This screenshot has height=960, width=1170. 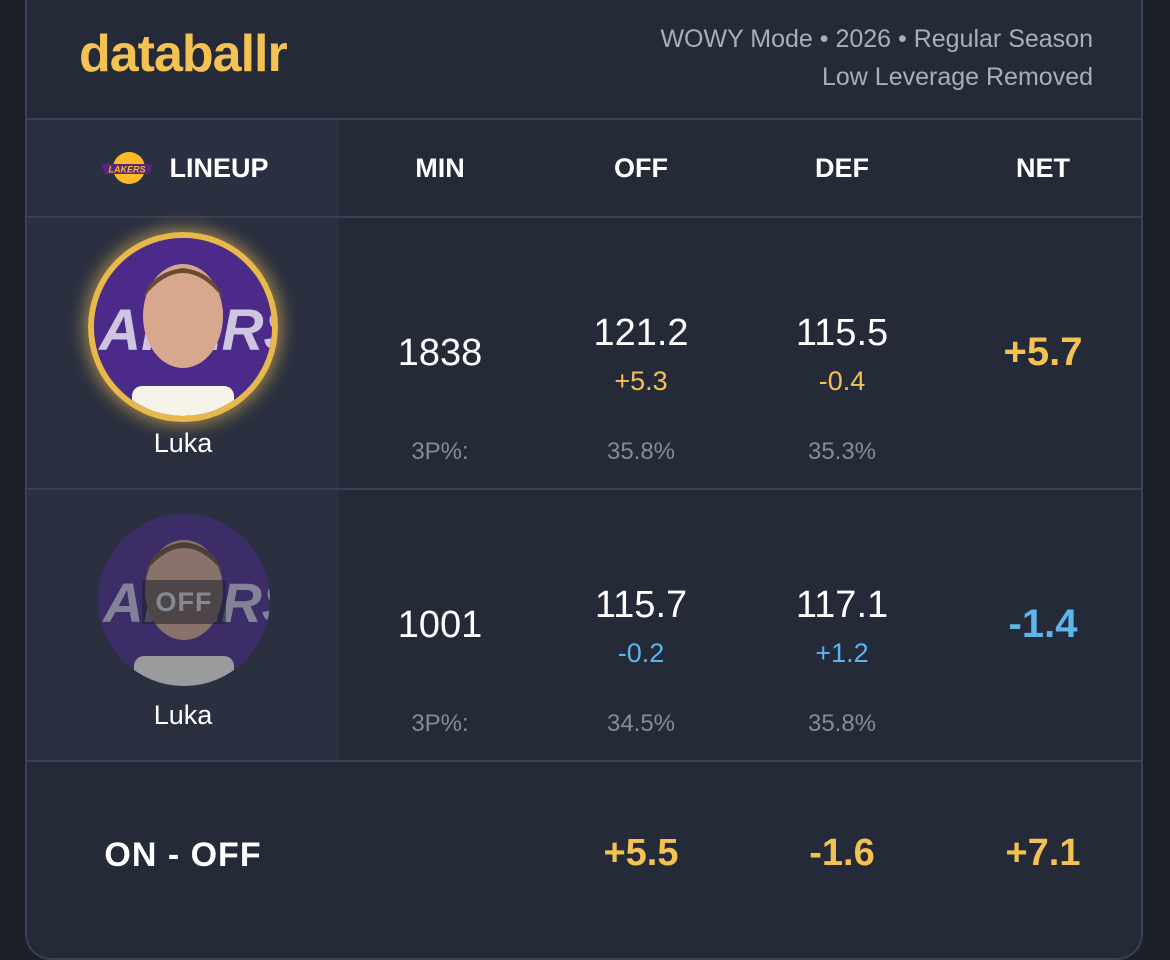 I want to click on leverage-line: Low Leverage Removed, so click(x=957, y=77).